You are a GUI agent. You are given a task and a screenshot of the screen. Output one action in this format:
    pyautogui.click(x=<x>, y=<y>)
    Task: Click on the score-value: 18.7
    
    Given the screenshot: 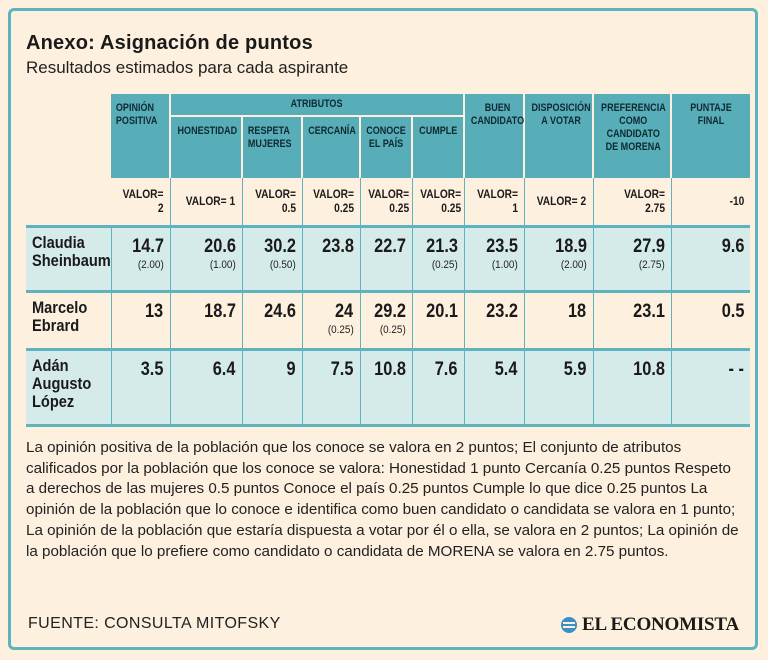 What is the action you would take?
    pyautogui.click(x=219, y=311)
    